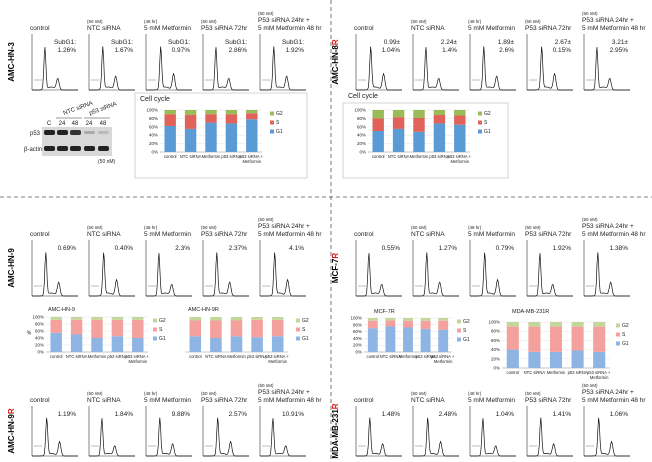  I want to click on subg1-value: 0.55%, so click(391, 248).